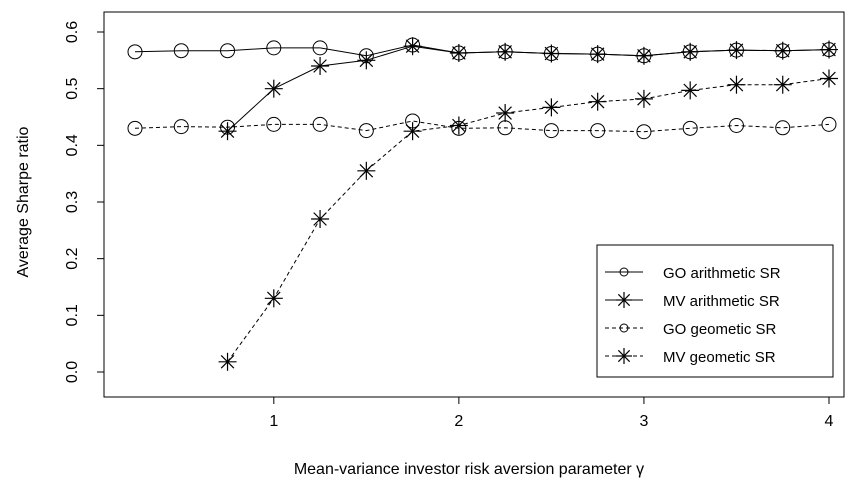 This screenshot has height=481, width=849. Describe the element at coordinates (273, 421) in the screenshot. I see `x-tick-label: 1` at that location.